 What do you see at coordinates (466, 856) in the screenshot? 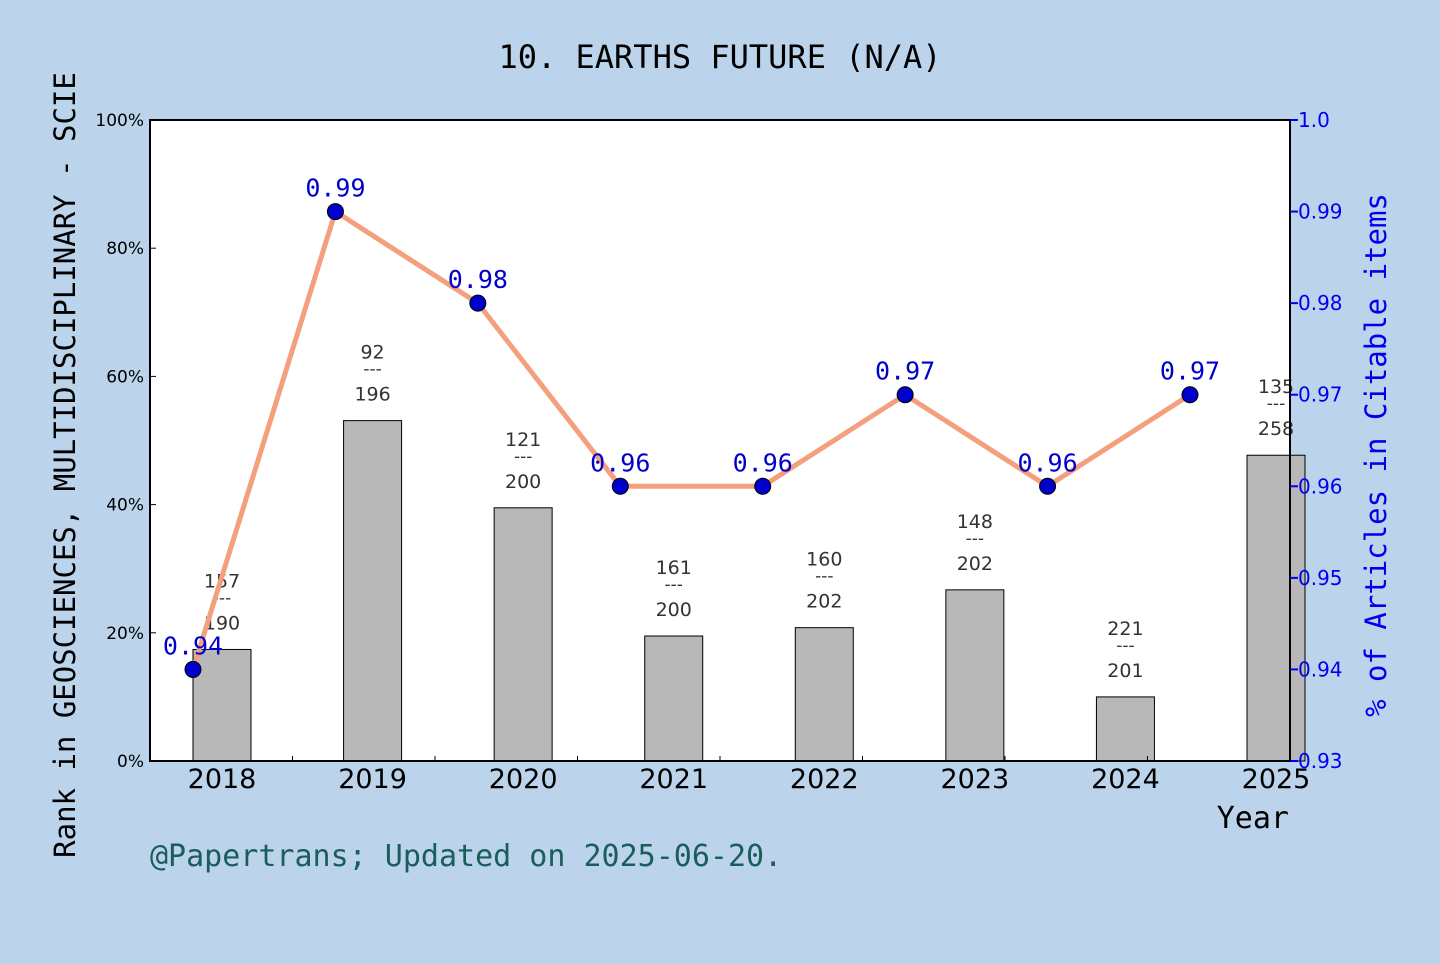
I see `footer-credit: @Papertrans; Updated on 2025-06-20.` at bounding box center [466, 856].